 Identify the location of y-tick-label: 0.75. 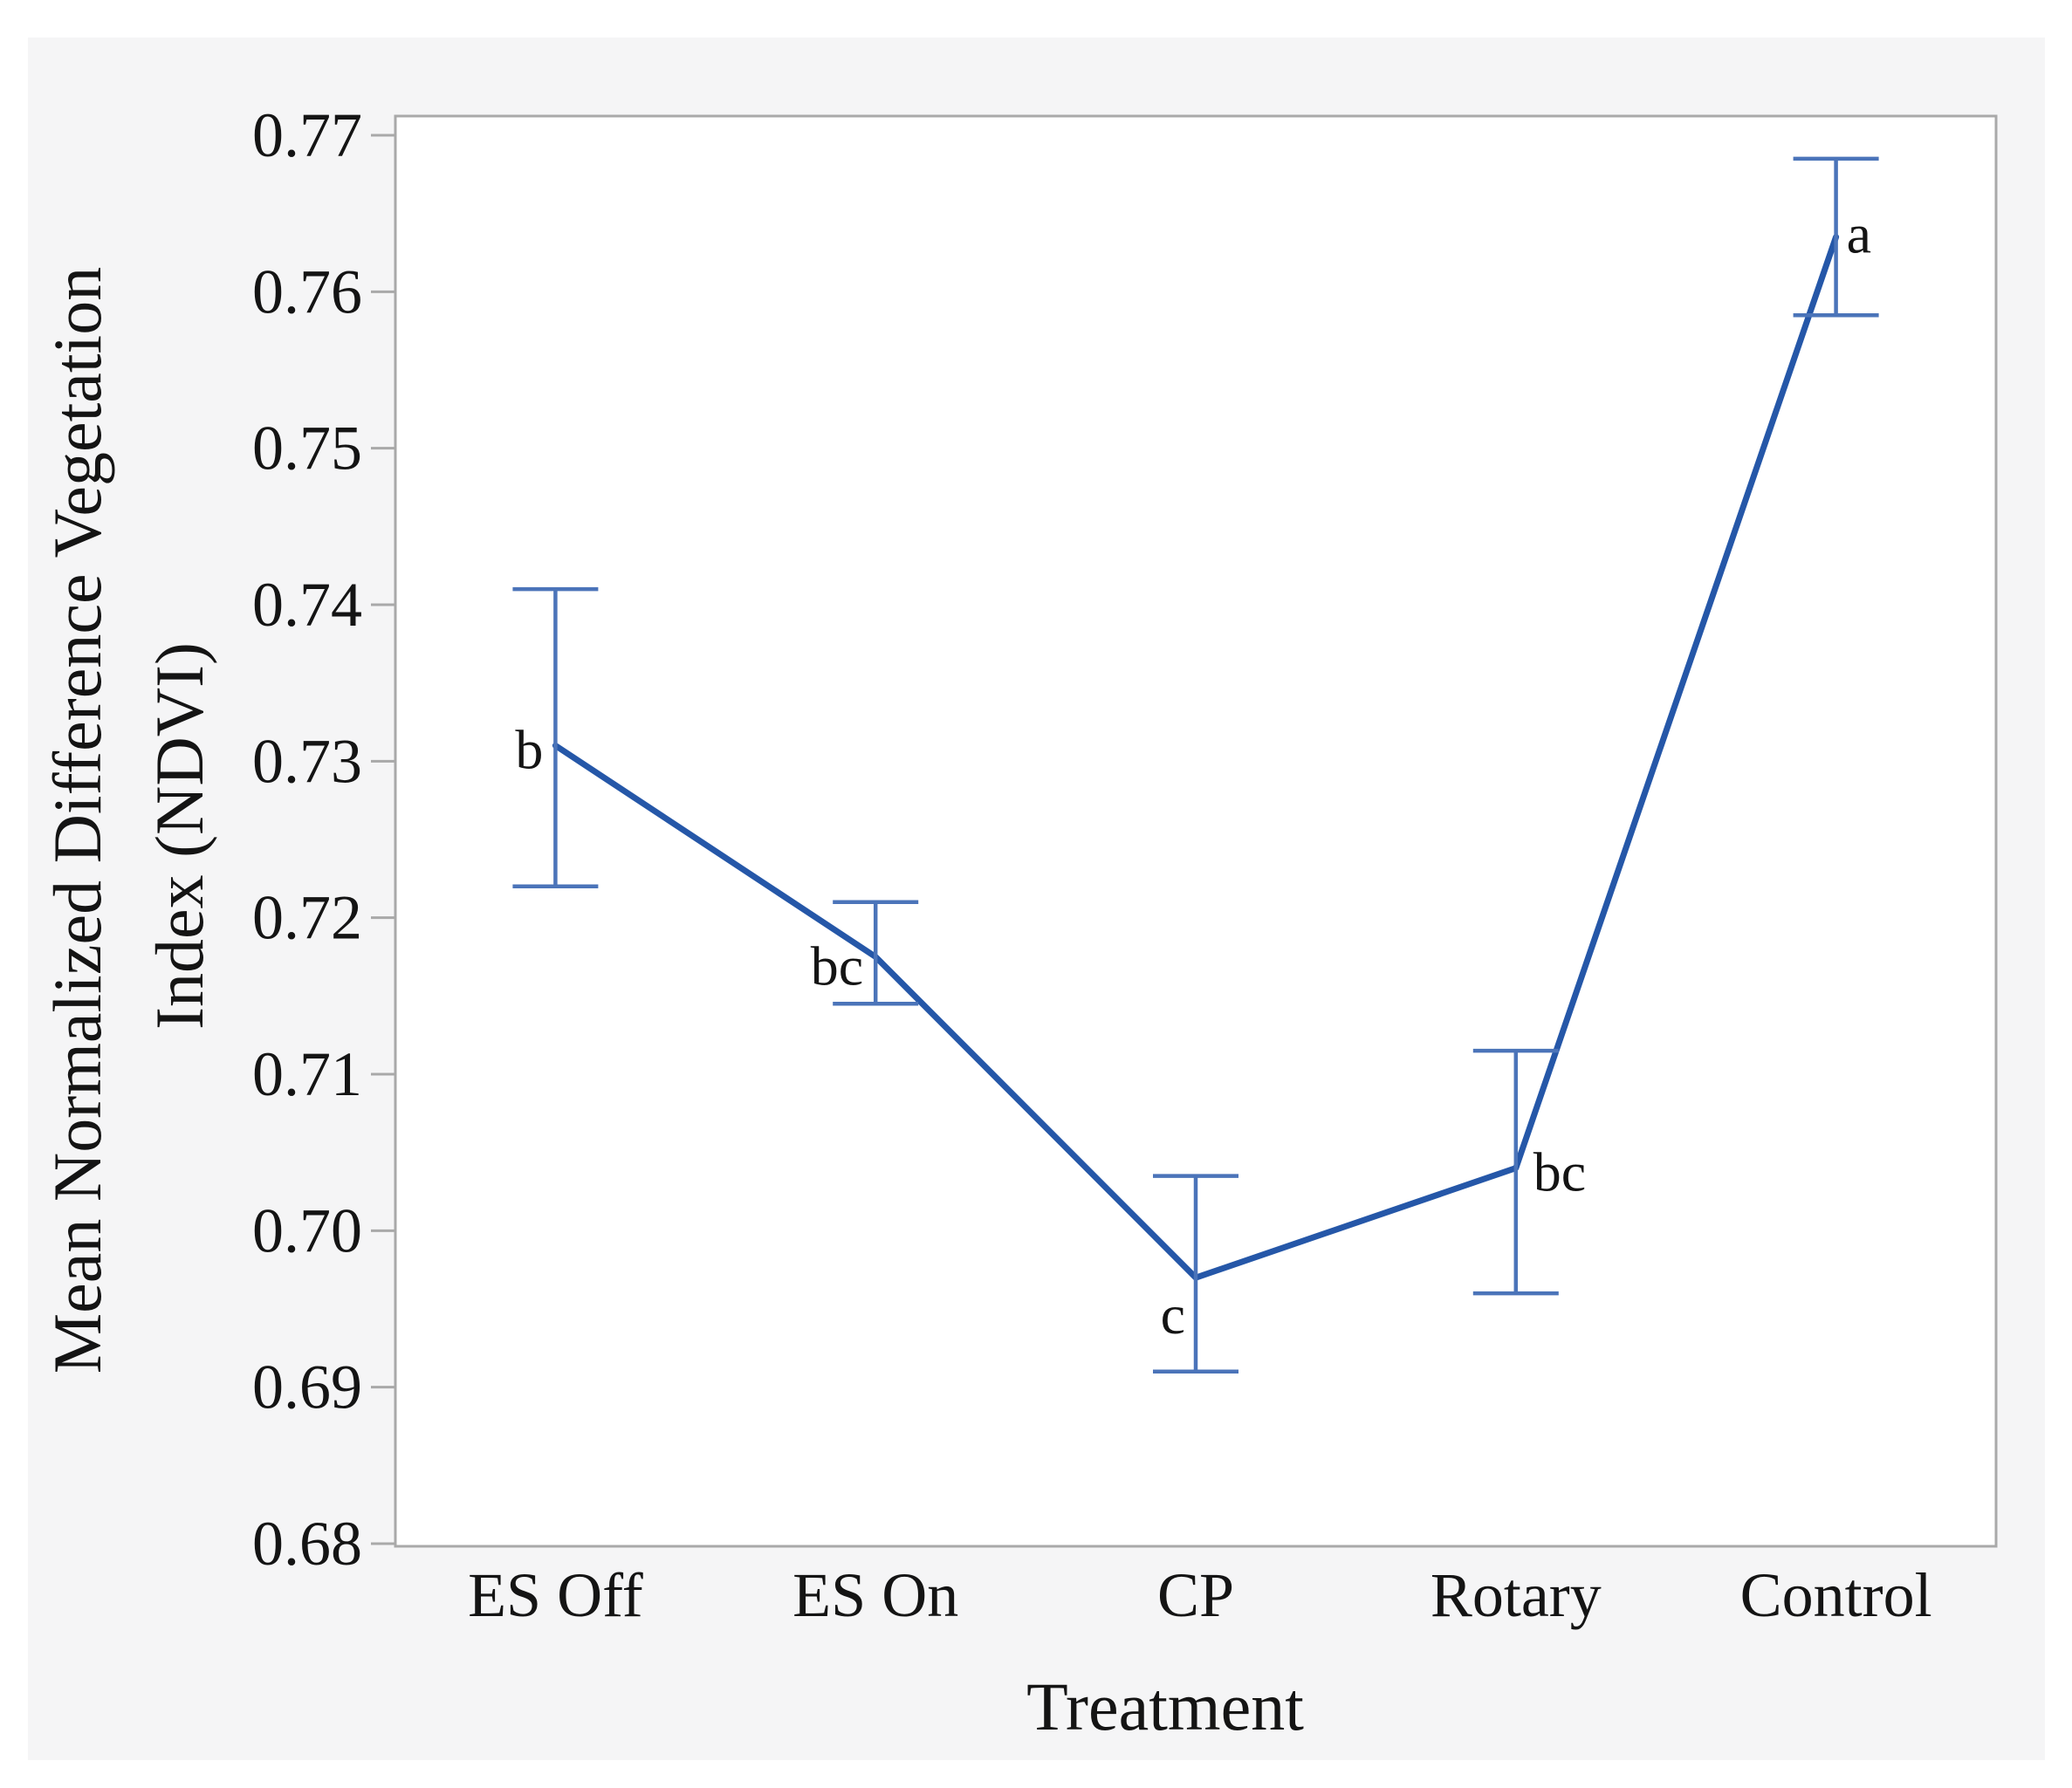
(307, 448).